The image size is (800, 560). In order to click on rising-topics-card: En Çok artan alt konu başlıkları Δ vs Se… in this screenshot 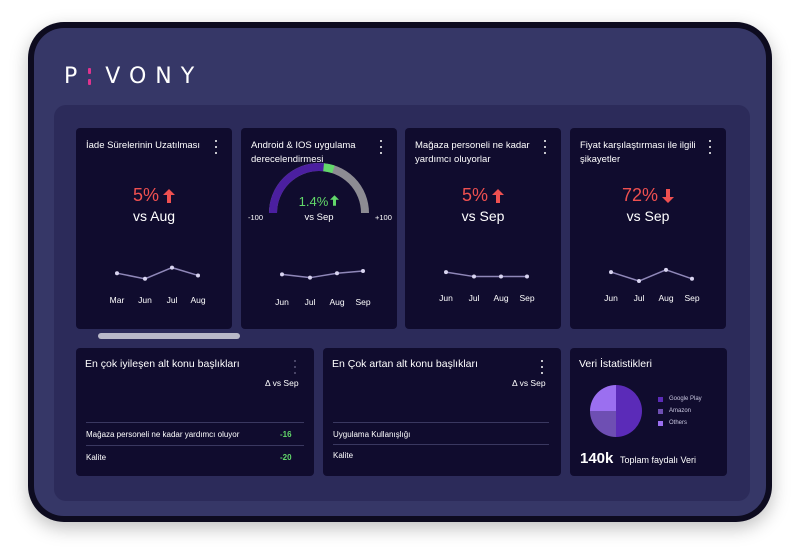, I will do `click(442, 412)`.